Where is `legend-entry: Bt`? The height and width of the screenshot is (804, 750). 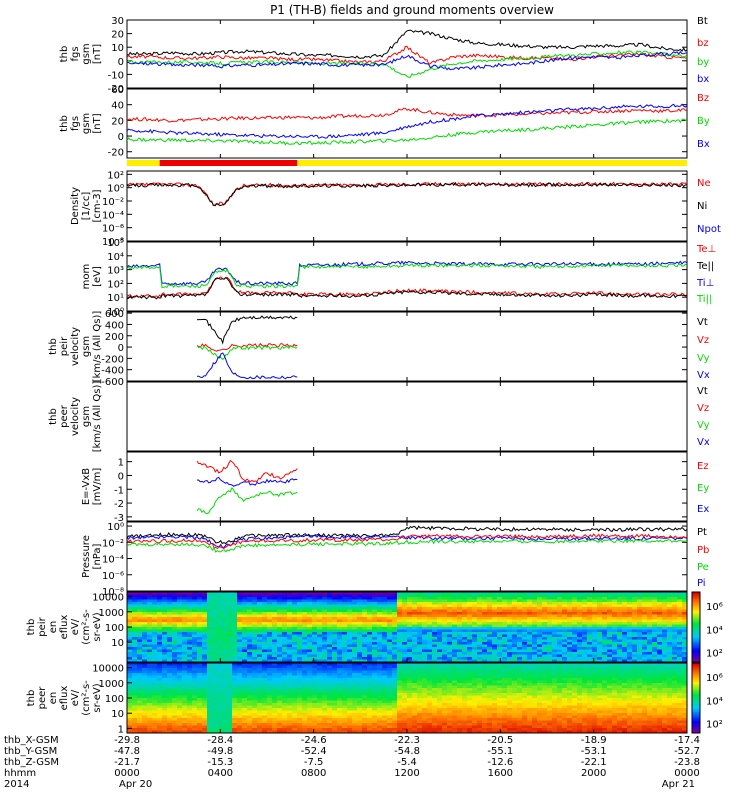
legend-entry: Bt is located at coordinates (702, 21).